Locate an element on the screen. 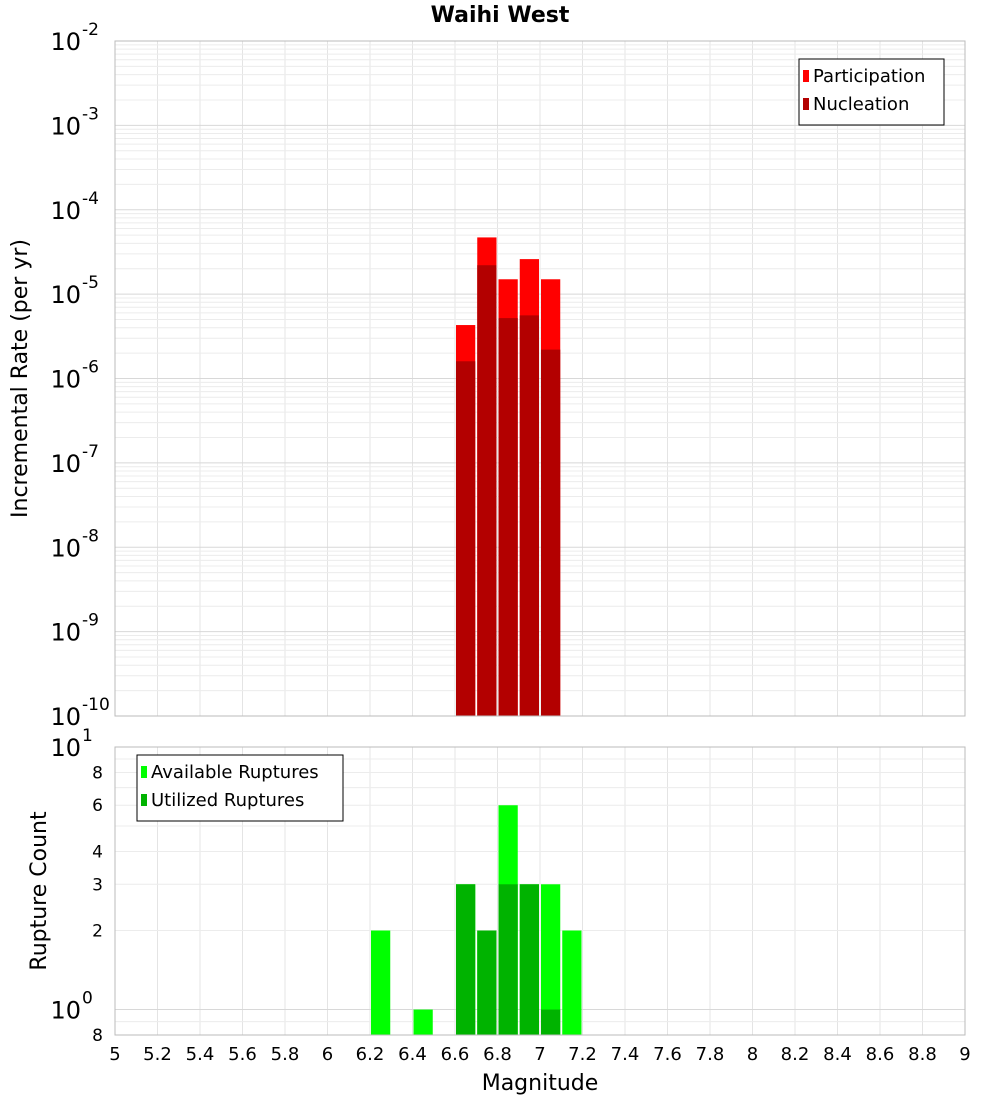 The height and width of the screenshot is (1100, 1000). x-tick-label: 8.2 is located at coordinates (795, 1054).